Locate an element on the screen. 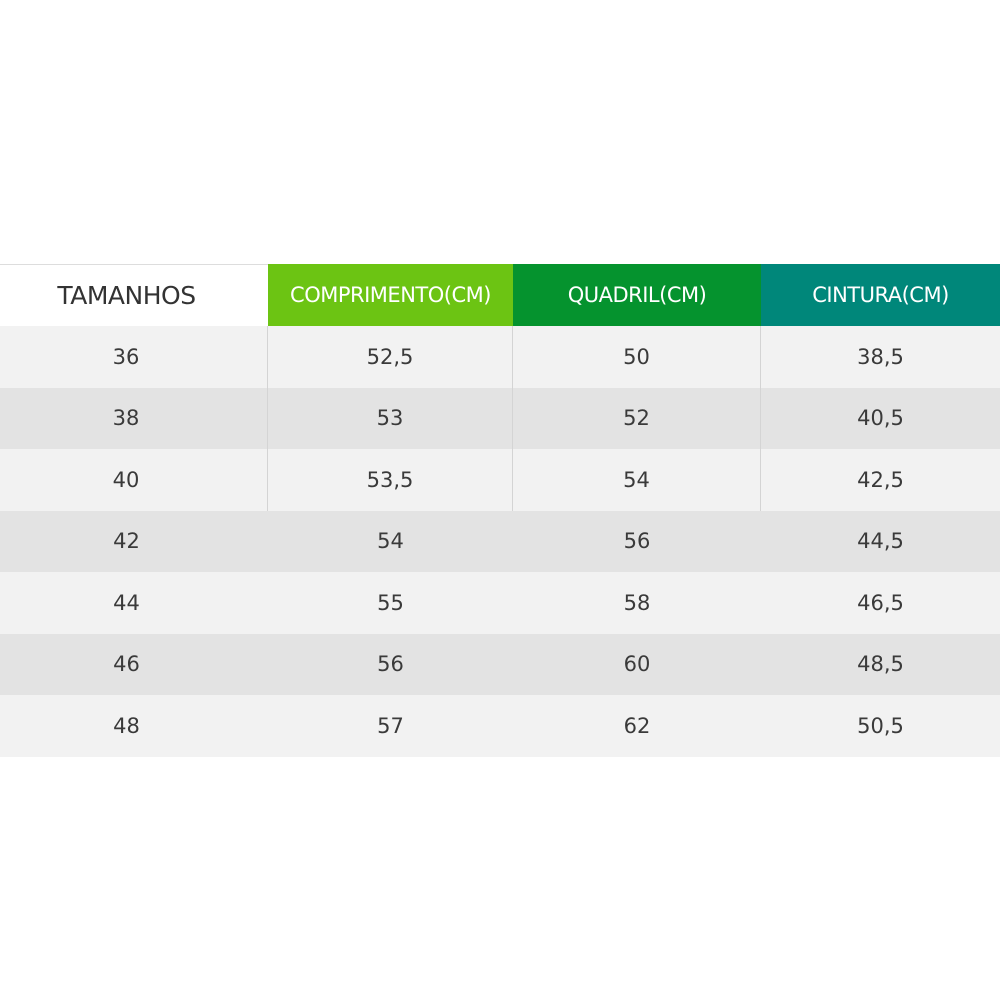  table-cell: 55 is located at coordinates (390, 602).